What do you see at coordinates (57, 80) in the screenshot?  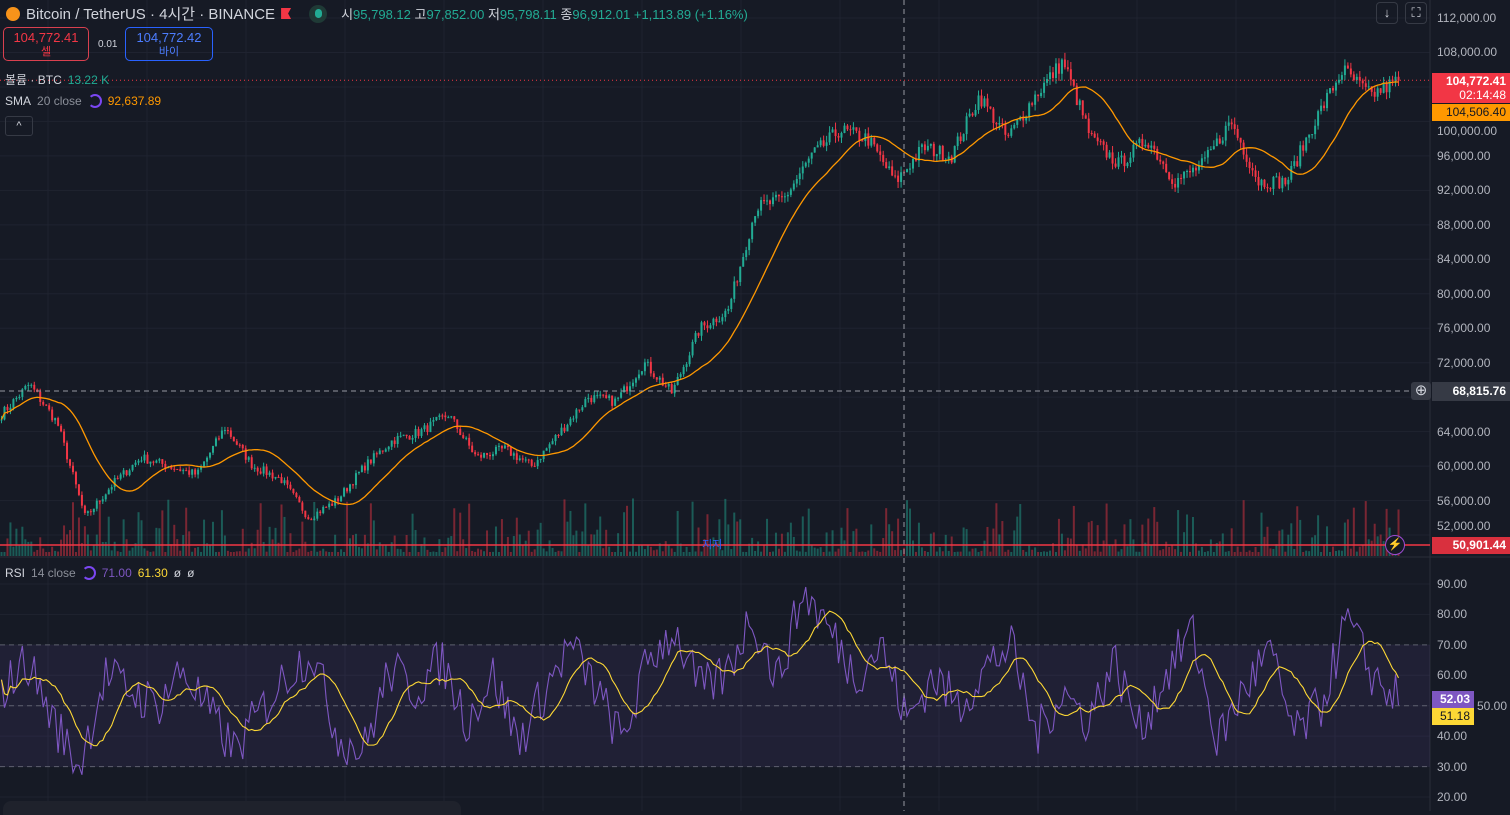 I see `volume-legend: 볼륨 · BTC 13.22 K` at bounding box center [57, 80].